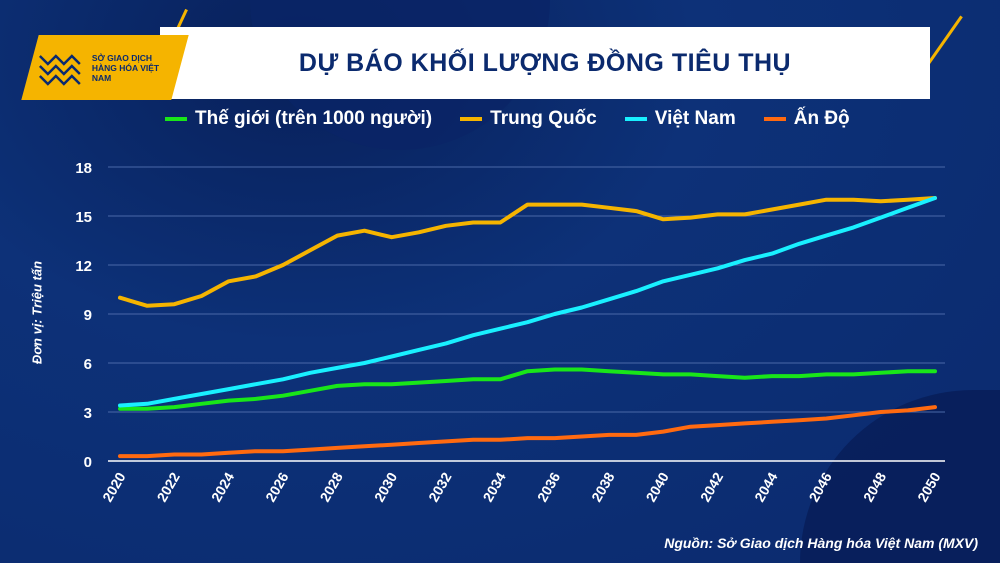 Image resolution: width=1000 pixels, height=563 pixels. Describe the element at coordinates (168, 486) in the screenshot. I see `x-tick-label: 2022` at that location.